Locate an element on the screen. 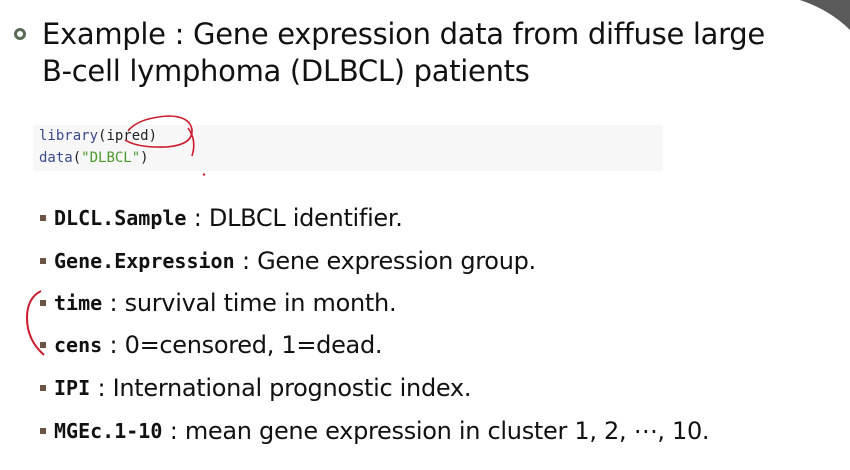  list-item: cens : 0=censored, 1=dead. is located at coordinates (211, 345).